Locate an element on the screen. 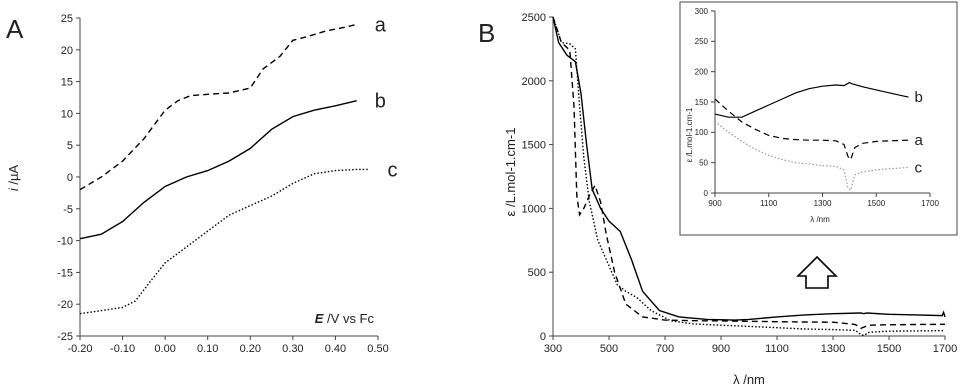  panel-b-xtick-label: 700 is located at coordinates (665, 349).